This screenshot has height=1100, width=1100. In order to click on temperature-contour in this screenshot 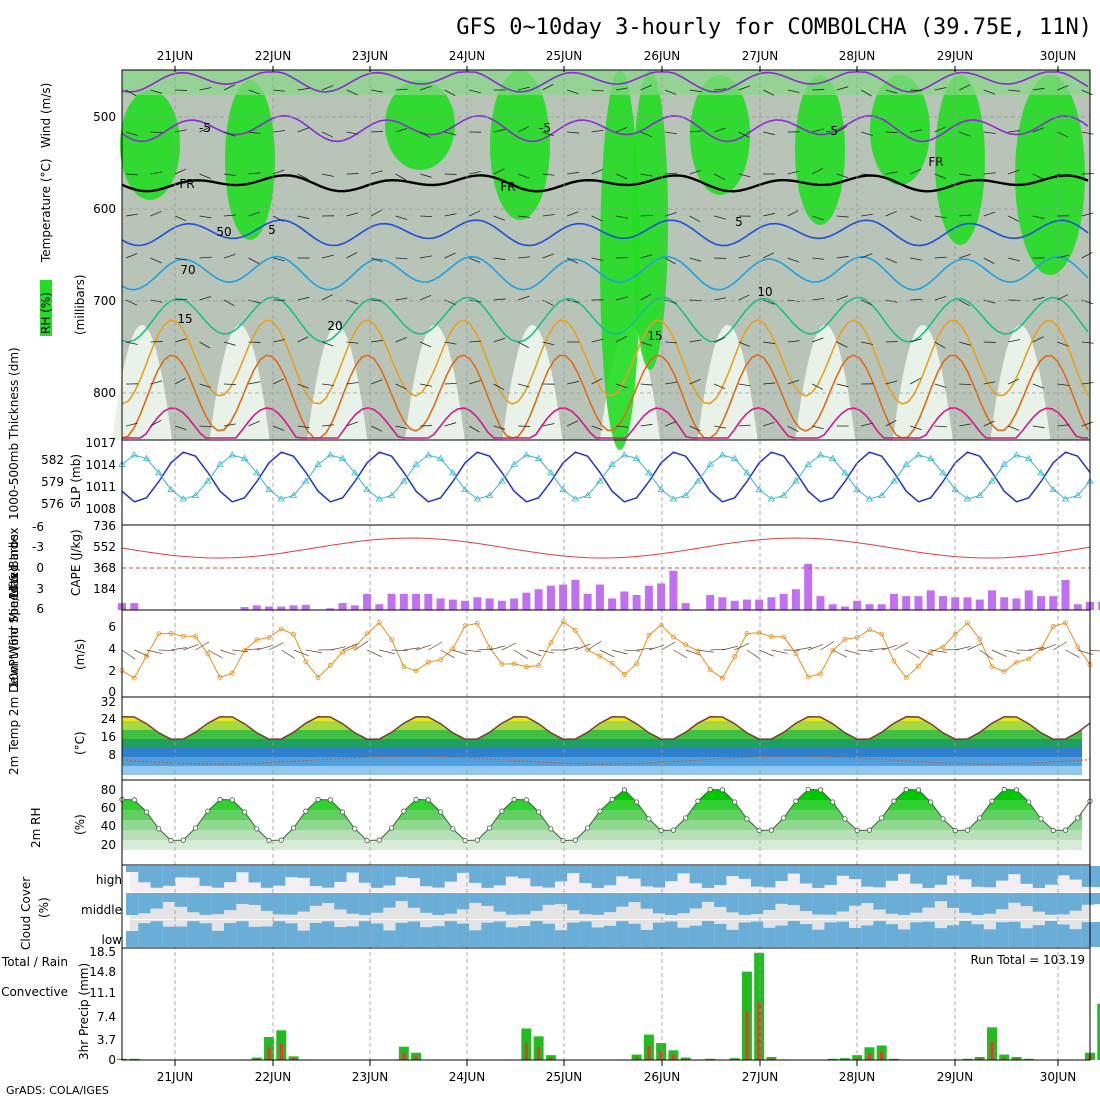, I will do `click(605, 273)`.